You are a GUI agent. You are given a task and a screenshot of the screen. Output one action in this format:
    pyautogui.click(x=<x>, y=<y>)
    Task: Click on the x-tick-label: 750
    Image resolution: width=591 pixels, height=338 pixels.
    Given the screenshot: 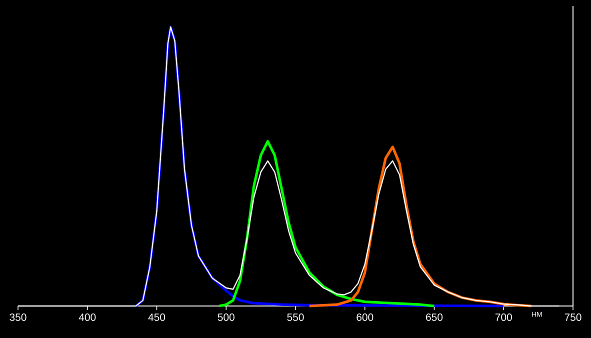 What is the action you would take?
    pyautogui.click(x=573, y=317)
    